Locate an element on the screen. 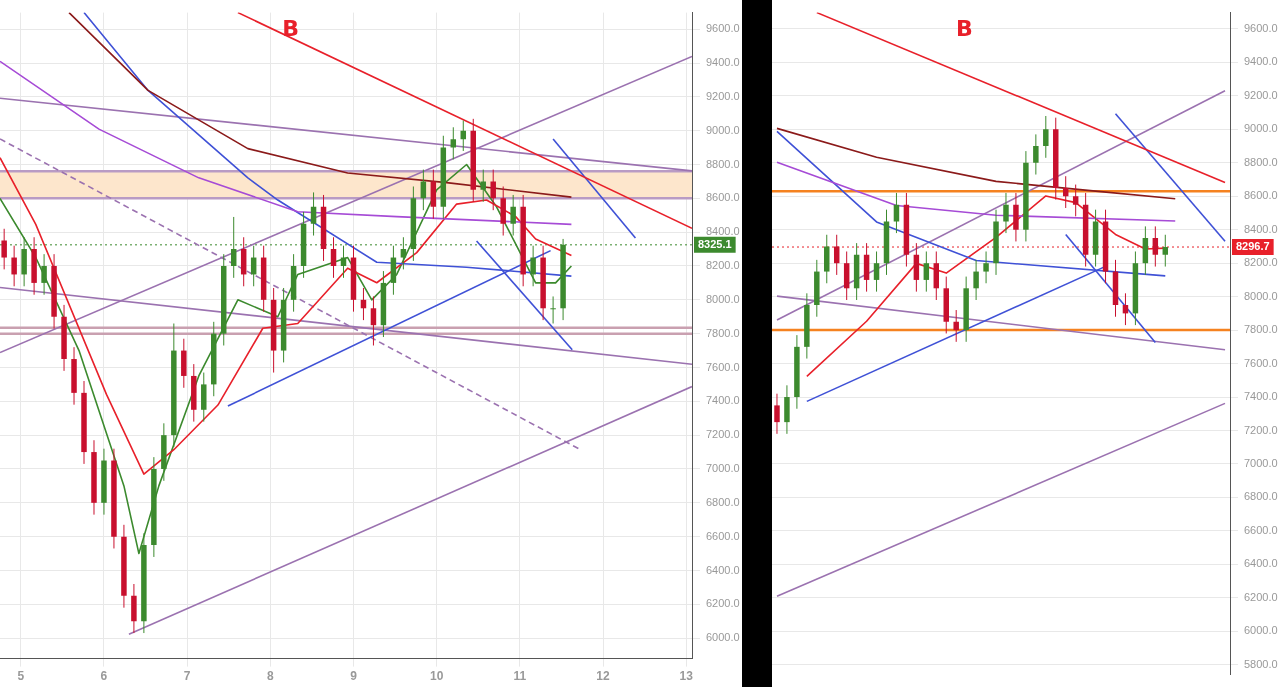  y-tick-label: 5800.0 is located at coordinates (1261, 663).